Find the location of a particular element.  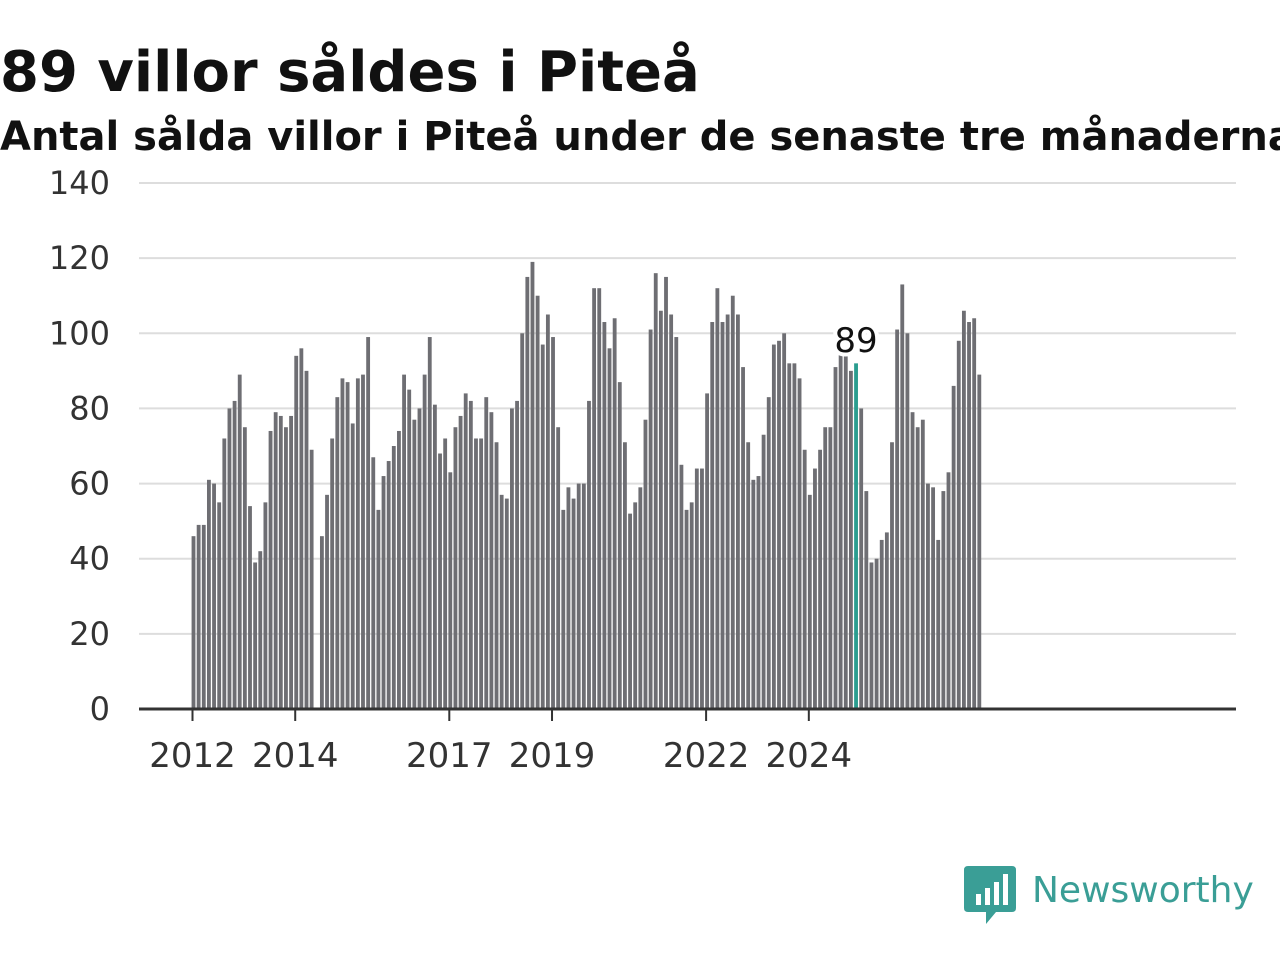

x-tick-label: 2022 is located at coordinates (706, 756).